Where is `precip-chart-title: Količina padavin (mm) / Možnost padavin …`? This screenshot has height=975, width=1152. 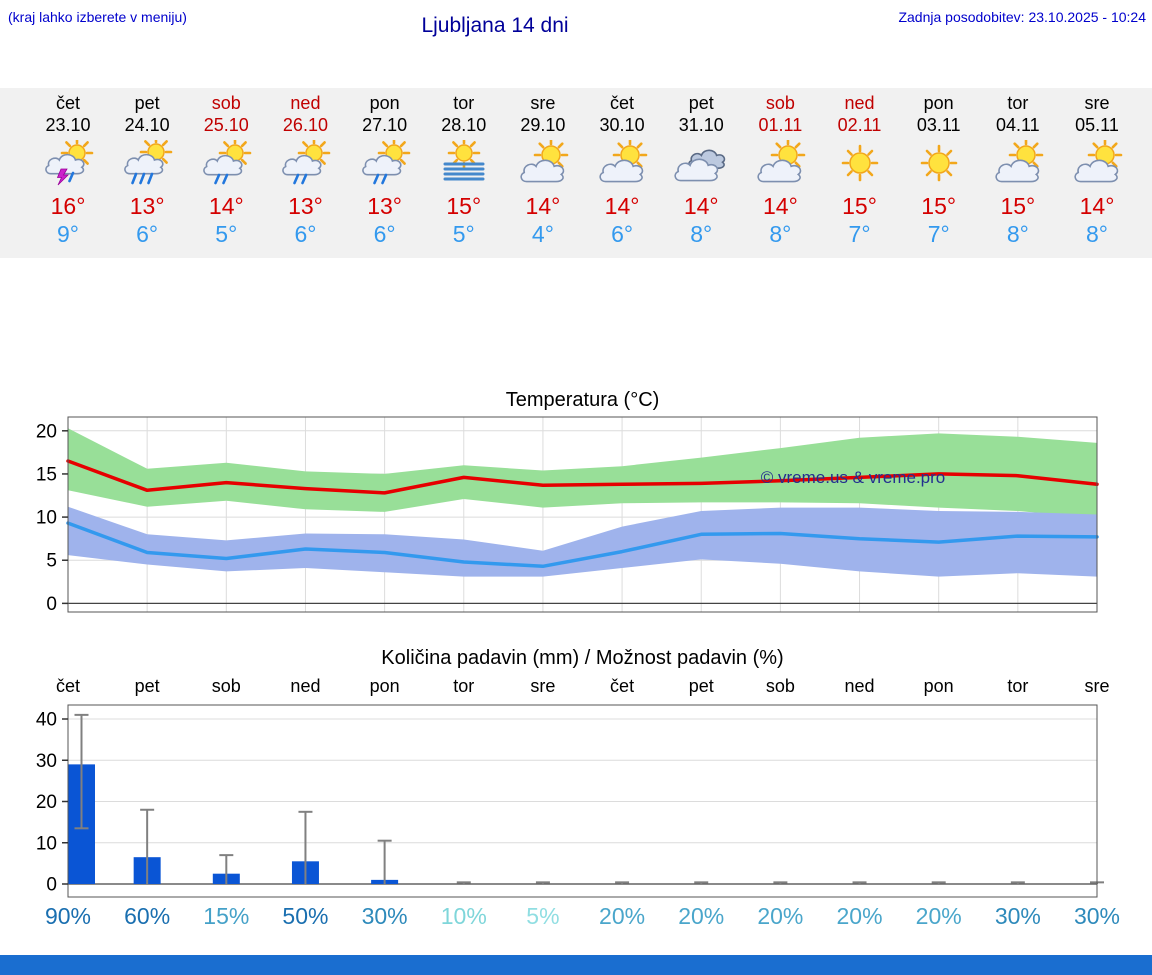 precip-chart-title: Količina padavin (mm) / Možnost padavin … is located at coordinates (582, 658).